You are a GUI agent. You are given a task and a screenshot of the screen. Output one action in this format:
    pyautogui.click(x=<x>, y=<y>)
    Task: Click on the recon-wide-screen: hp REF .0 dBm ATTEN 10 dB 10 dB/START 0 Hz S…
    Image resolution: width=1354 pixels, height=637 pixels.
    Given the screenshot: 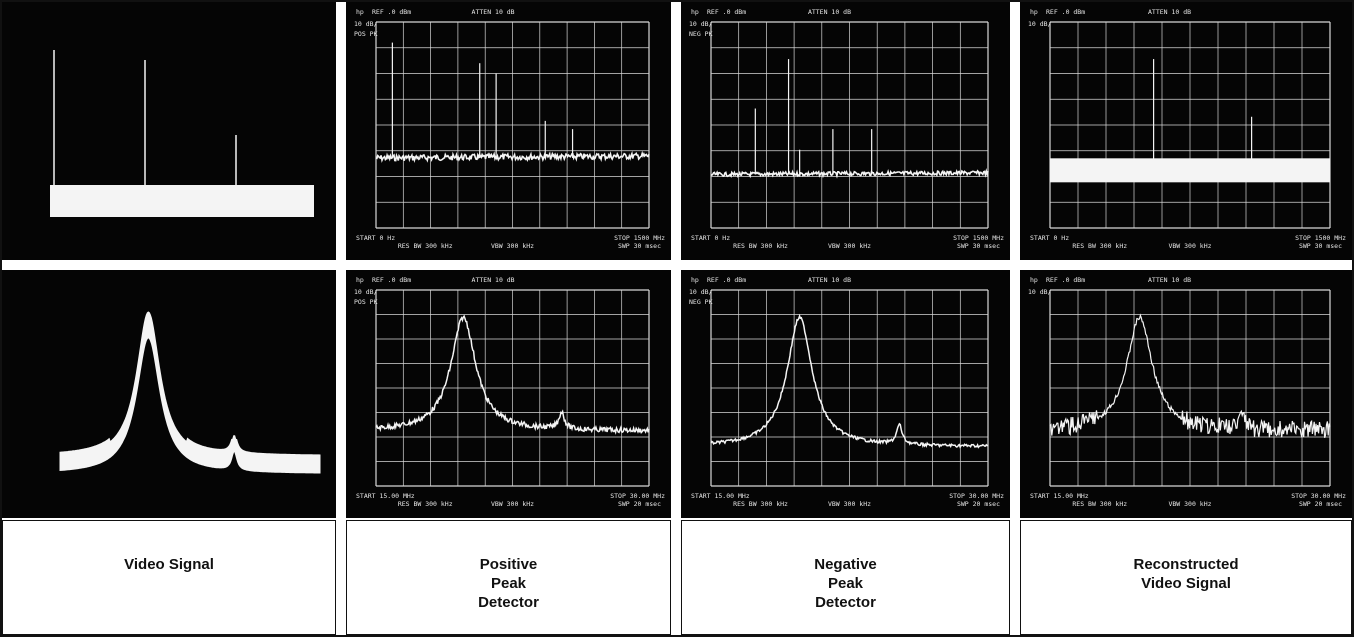 What is the action you would take?
    pyautogui.click(x=1187, y=129)
    